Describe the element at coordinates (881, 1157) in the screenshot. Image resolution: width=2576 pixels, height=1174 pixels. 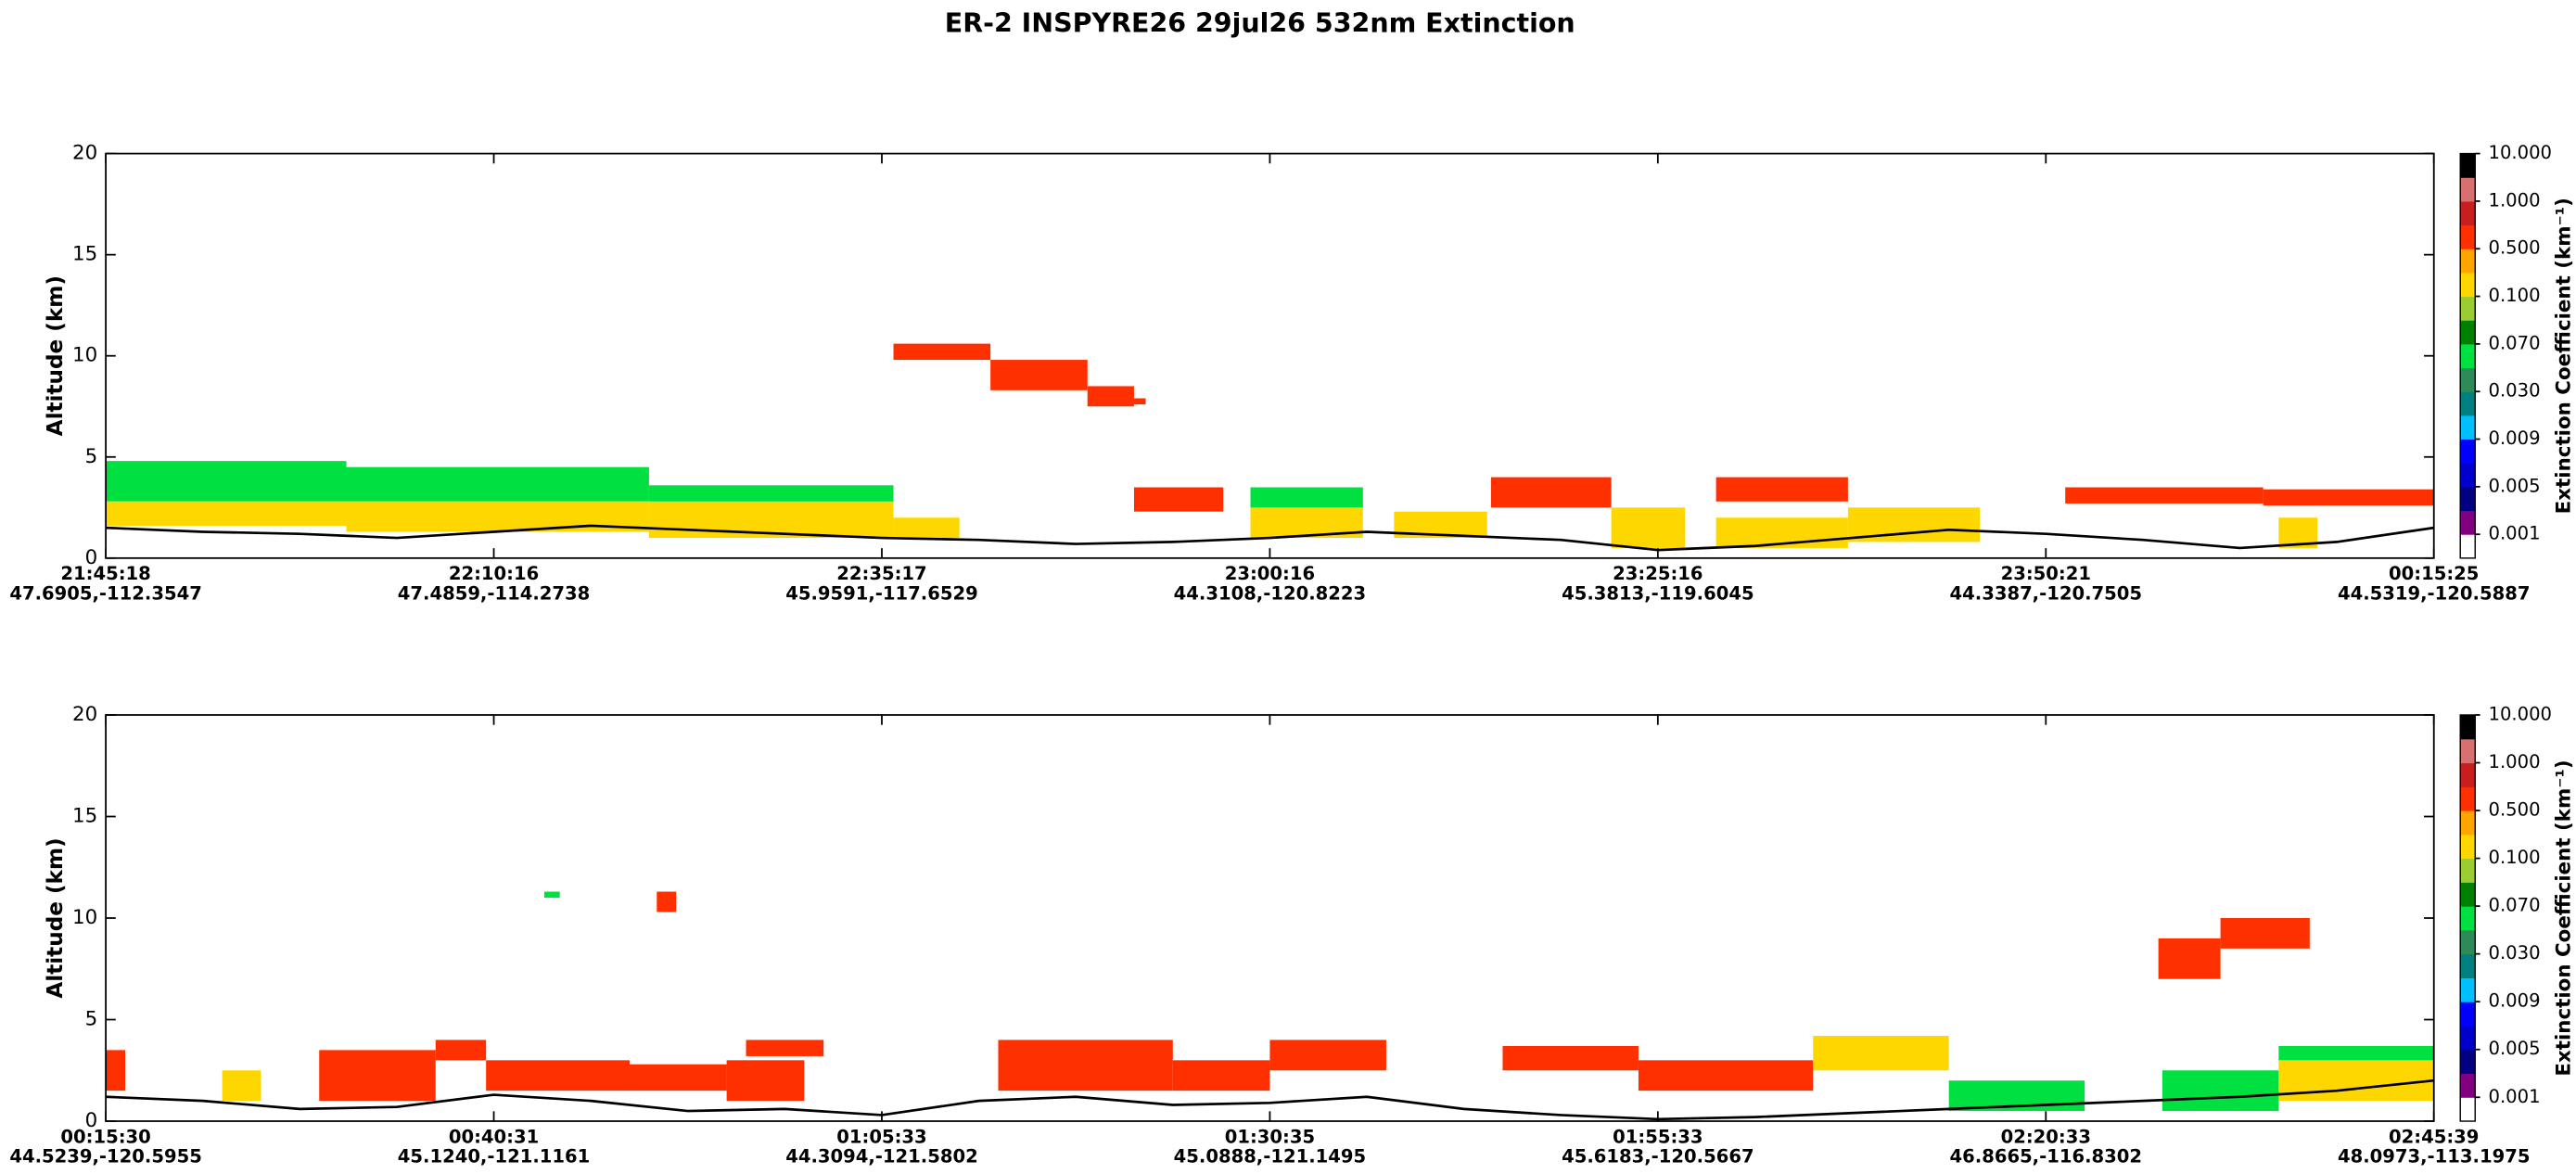
I see `x-tick-location: 44.3094,-121.5802` at that location.